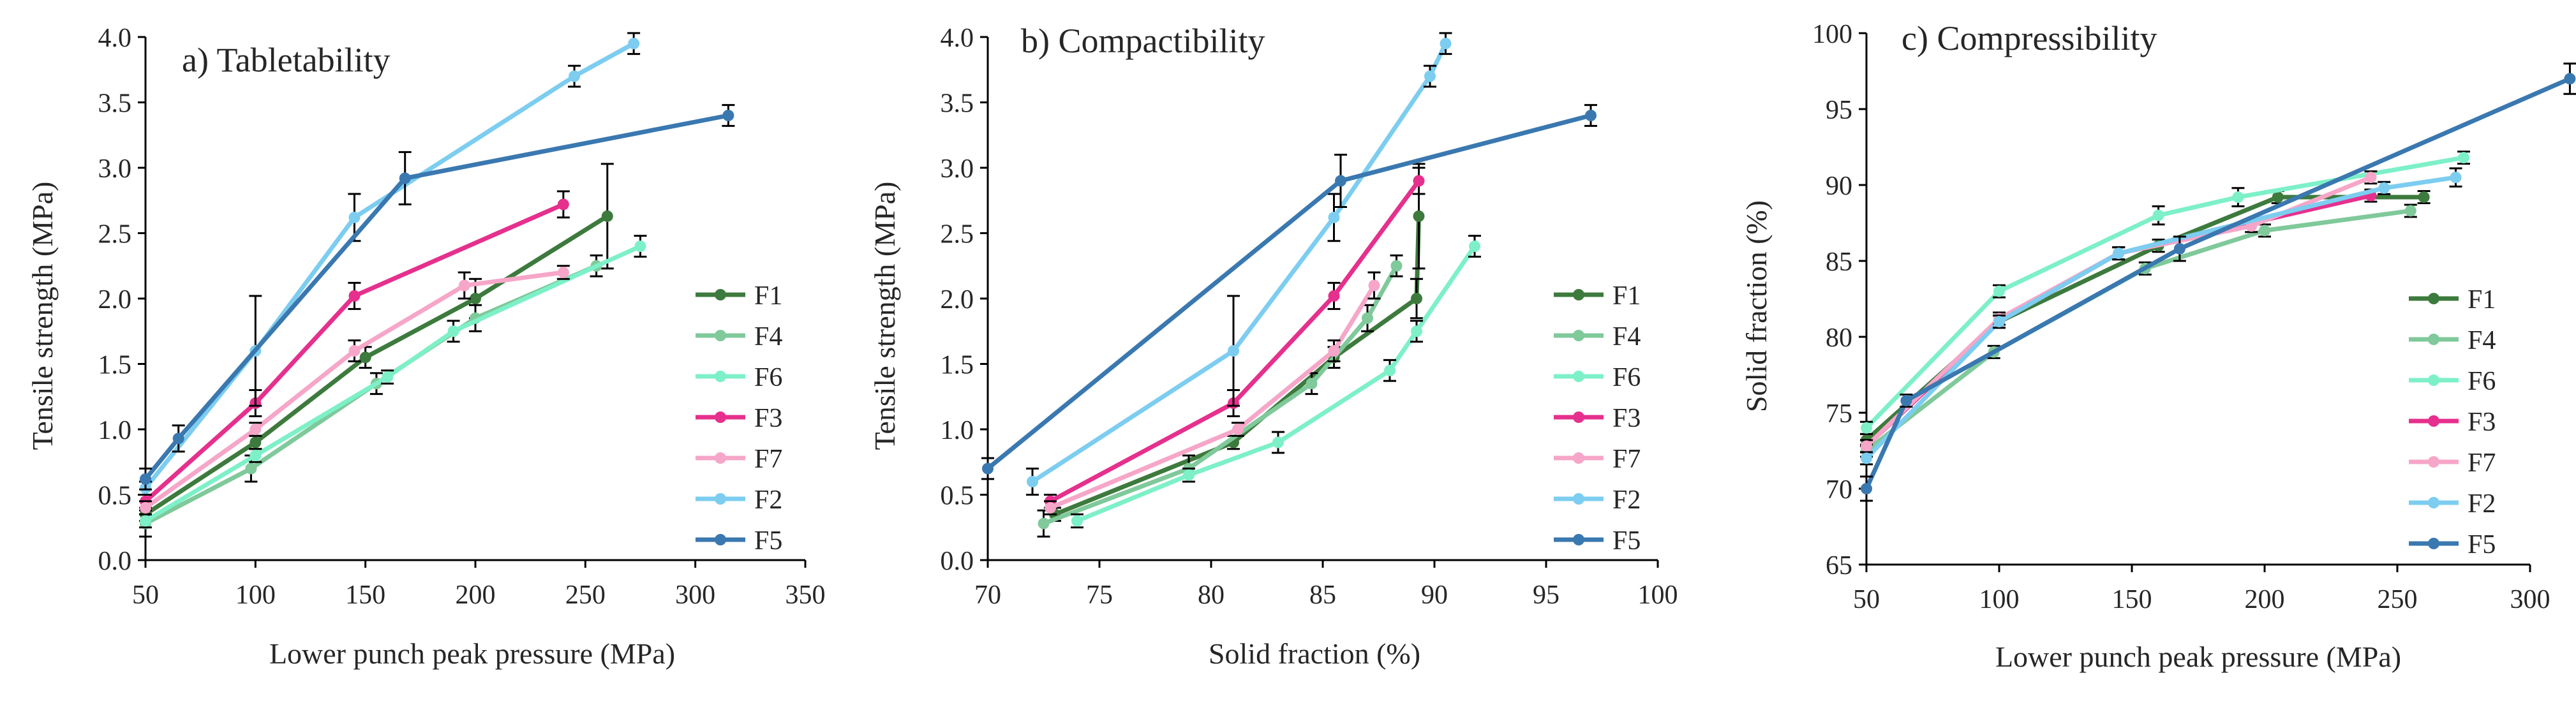 This screenshot has width=2576, height=703. What do you see at coordinates (957, 365) in the screenshot?
I see `panel-b-y-tick-label: 1.5` at bounding box center [957, 365].